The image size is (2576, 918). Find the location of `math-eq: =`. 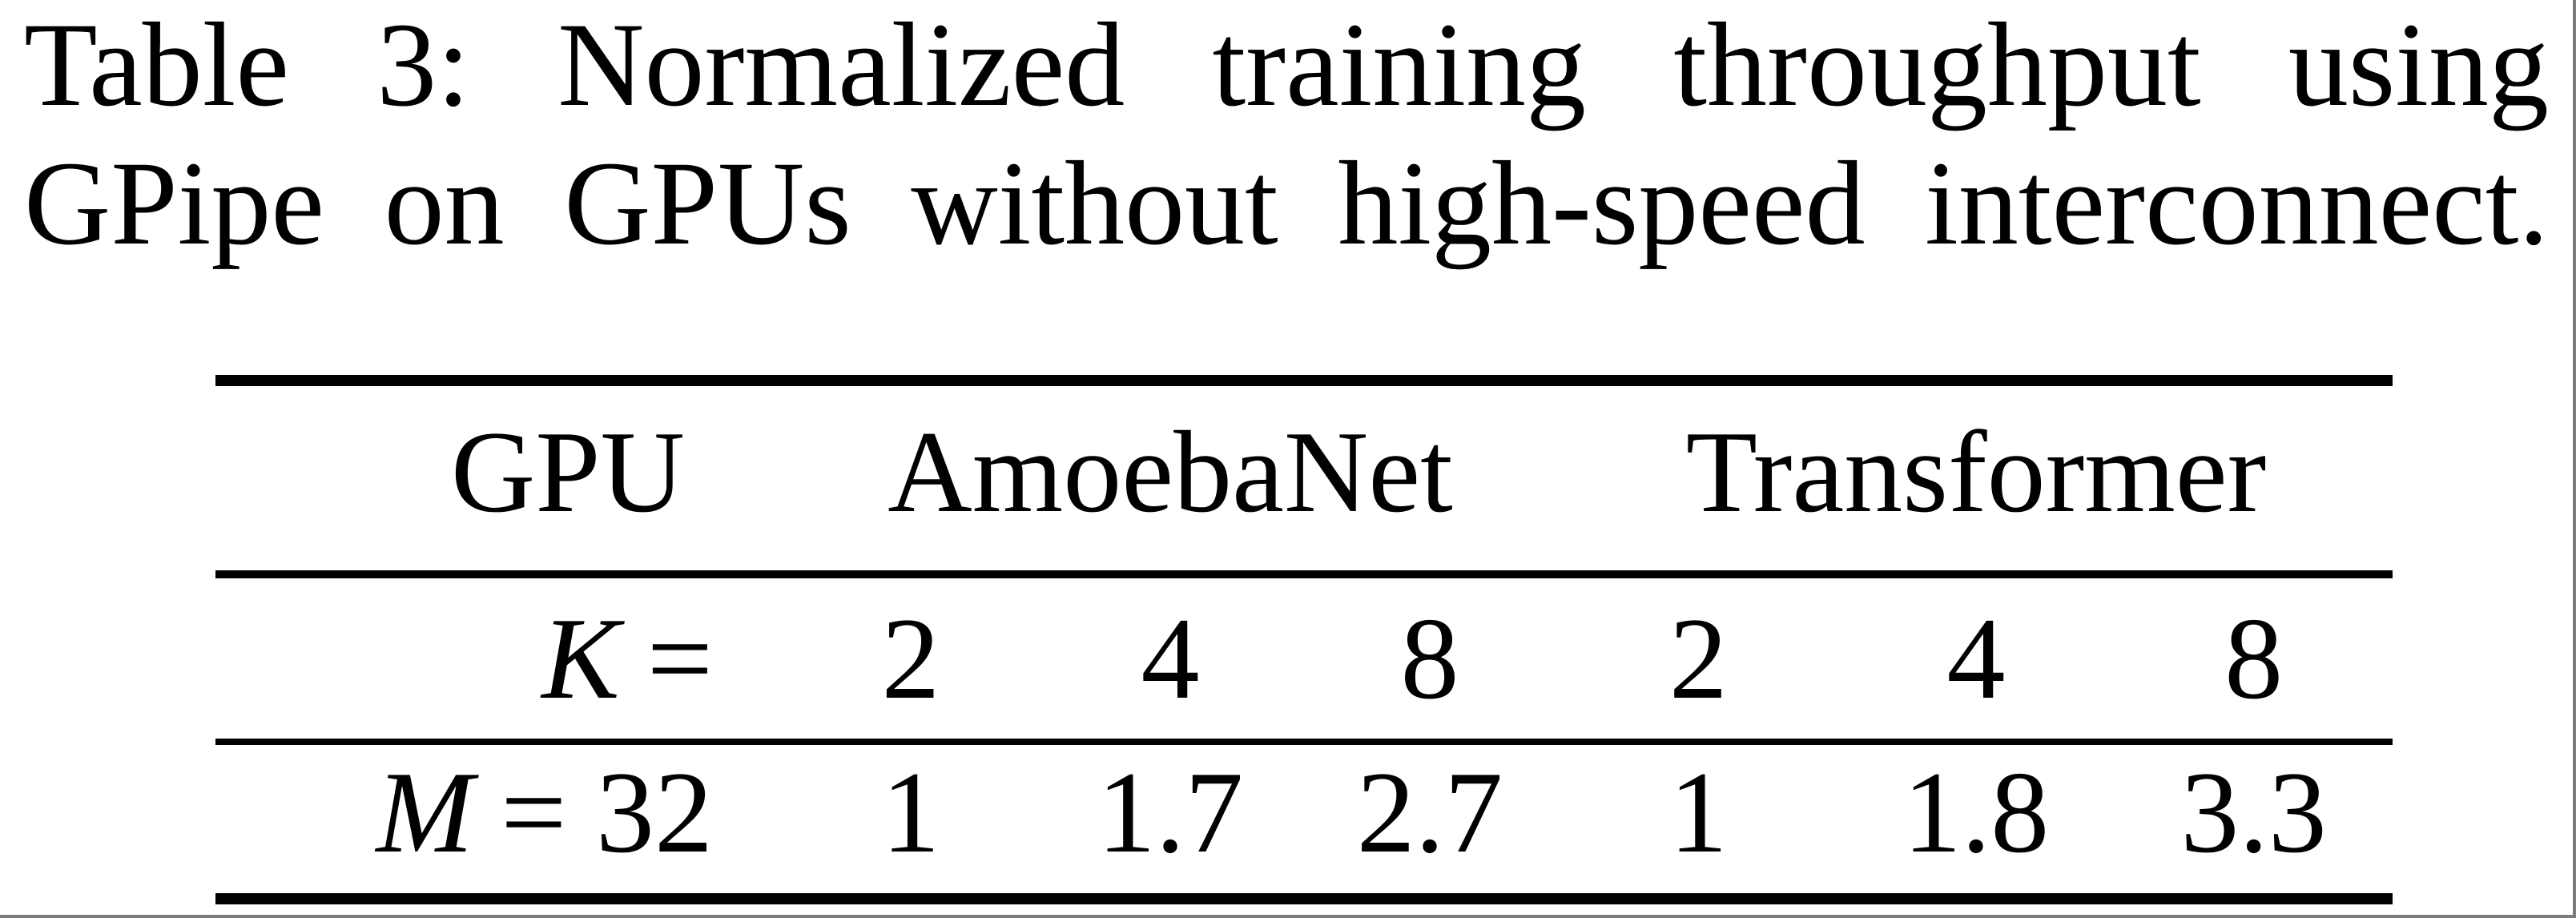

math-eq: = is located at coordinates (679, 658).